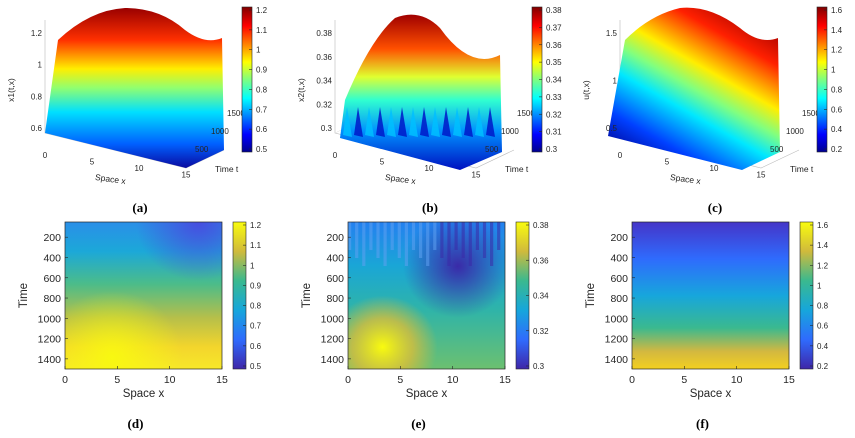 The height and width of the screenshot is (438, 855). I want to click on surface, so click(694, 89).